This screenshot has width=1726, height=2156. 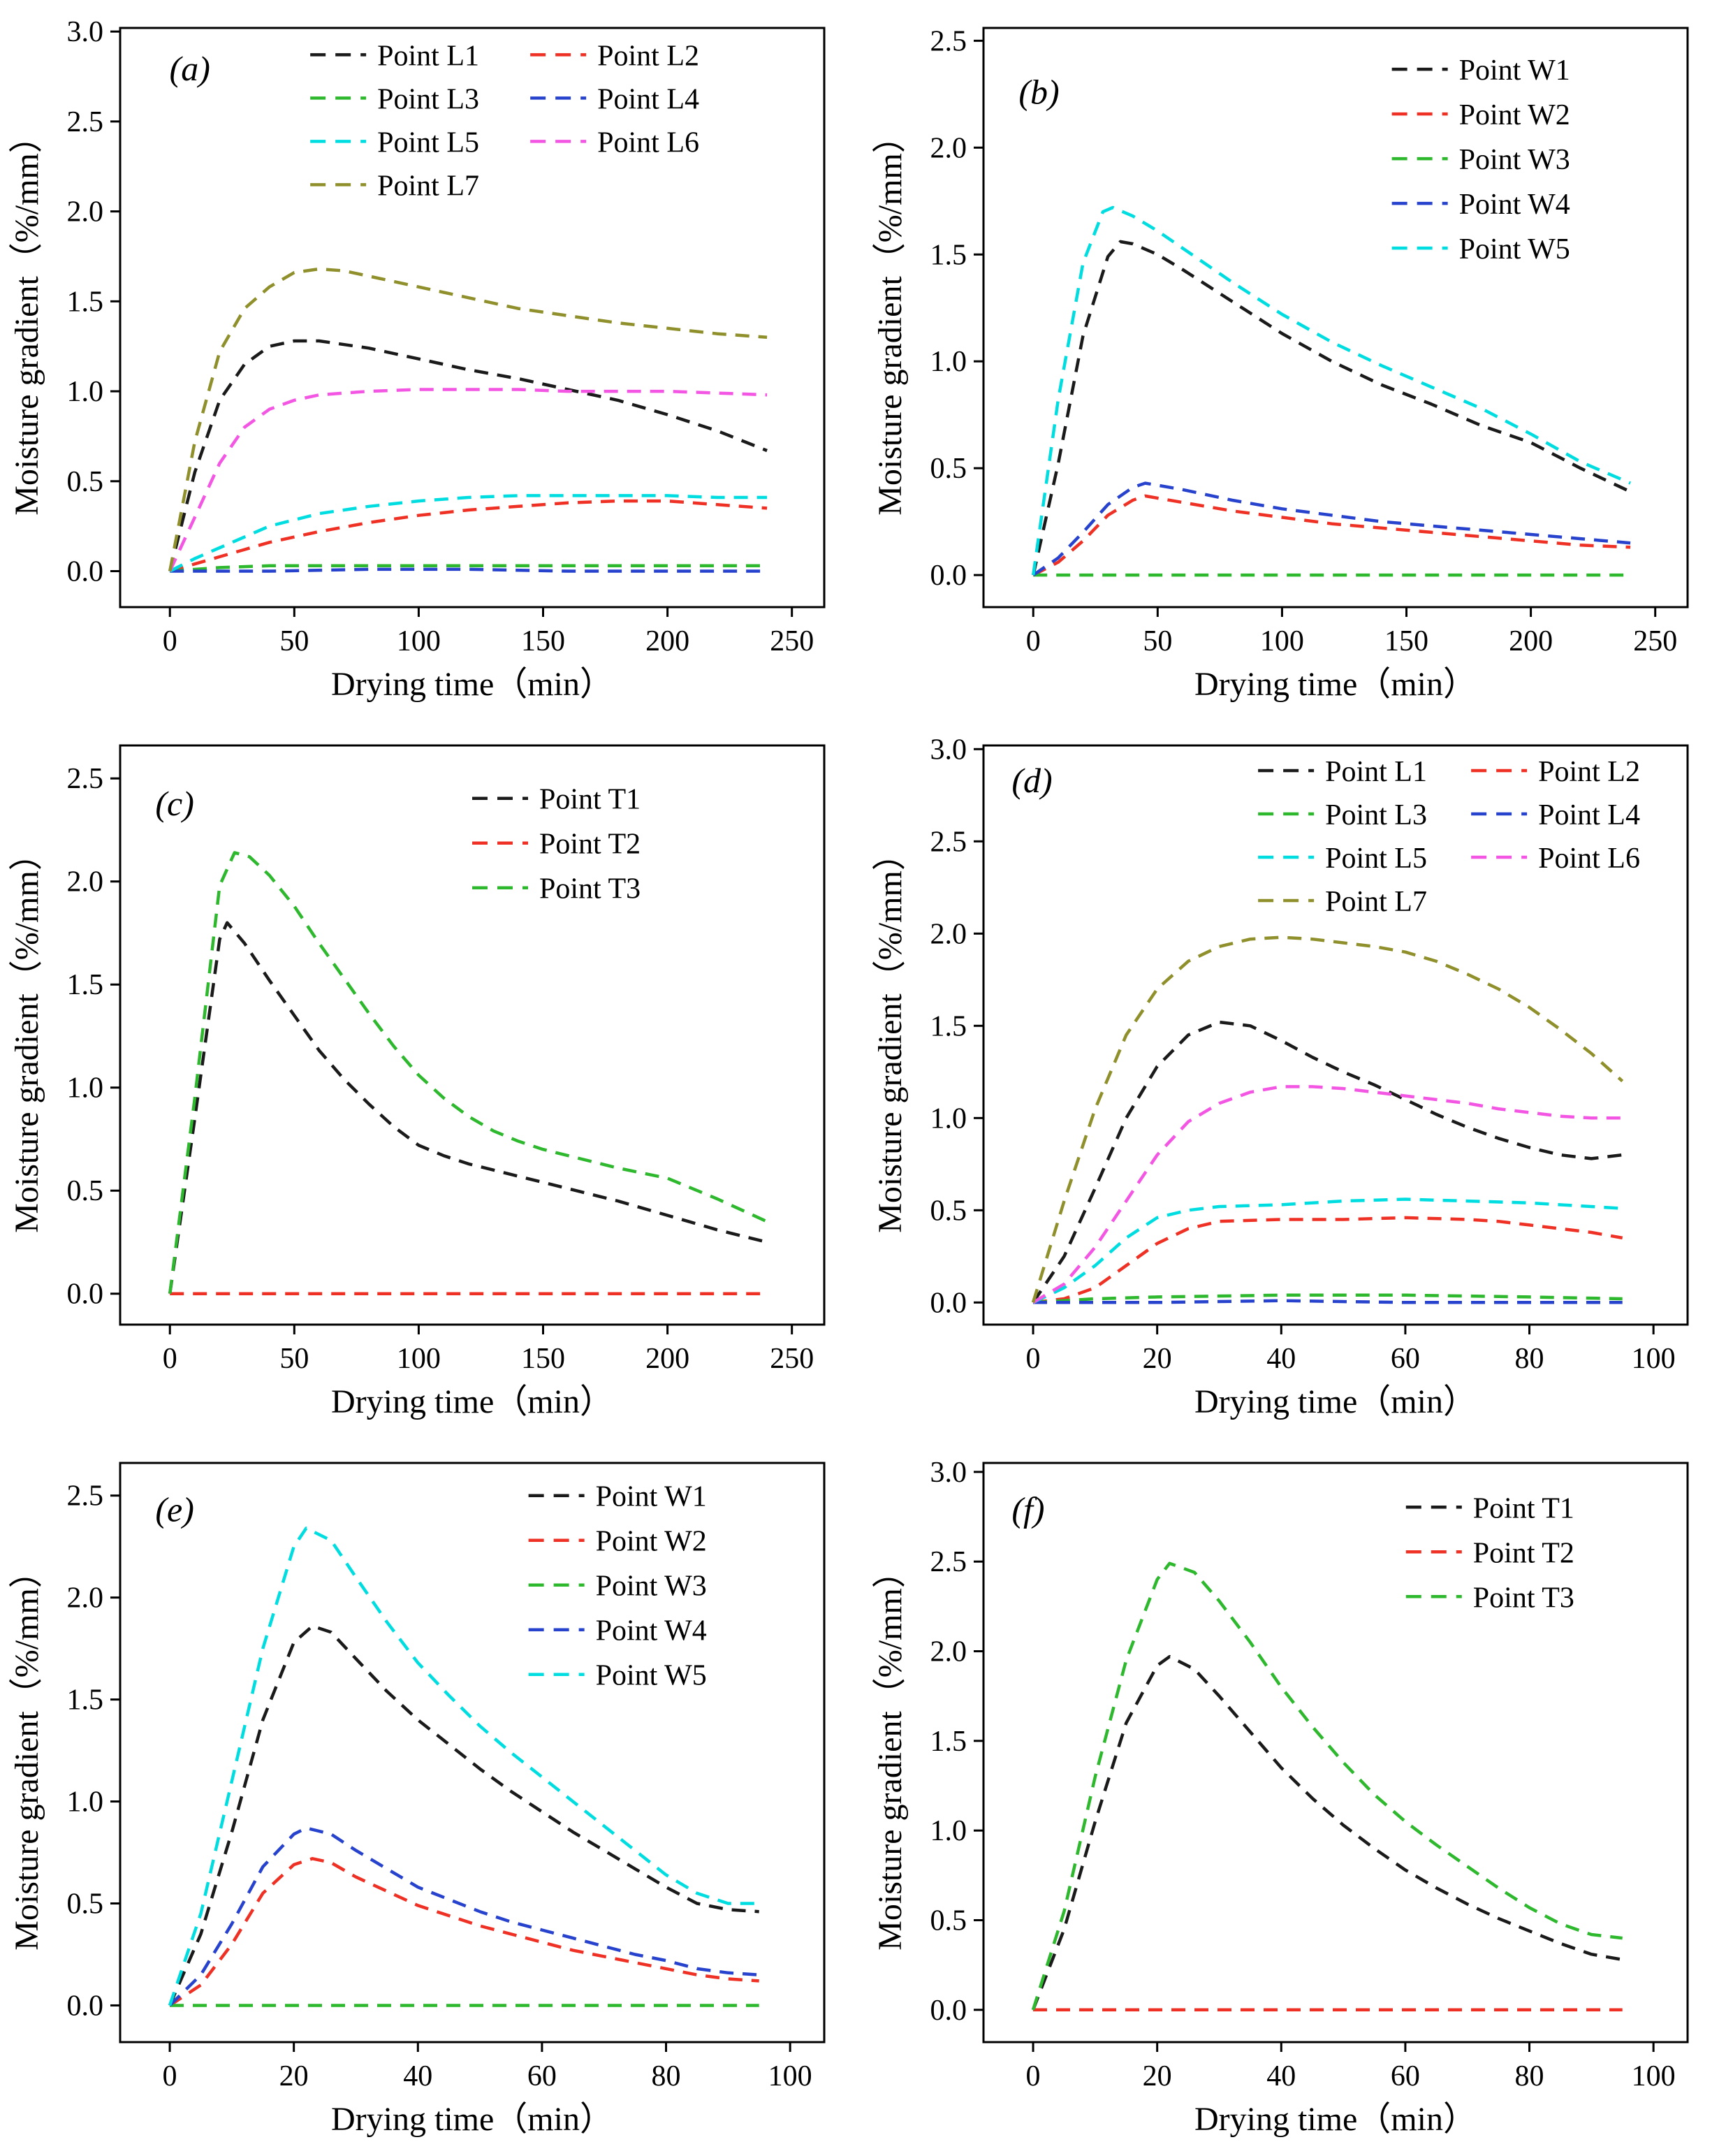 What do you see at coordinates (1038, 91) in the screenshot?
I see `panel-label: (b)` at bounding box center [1038, 91].